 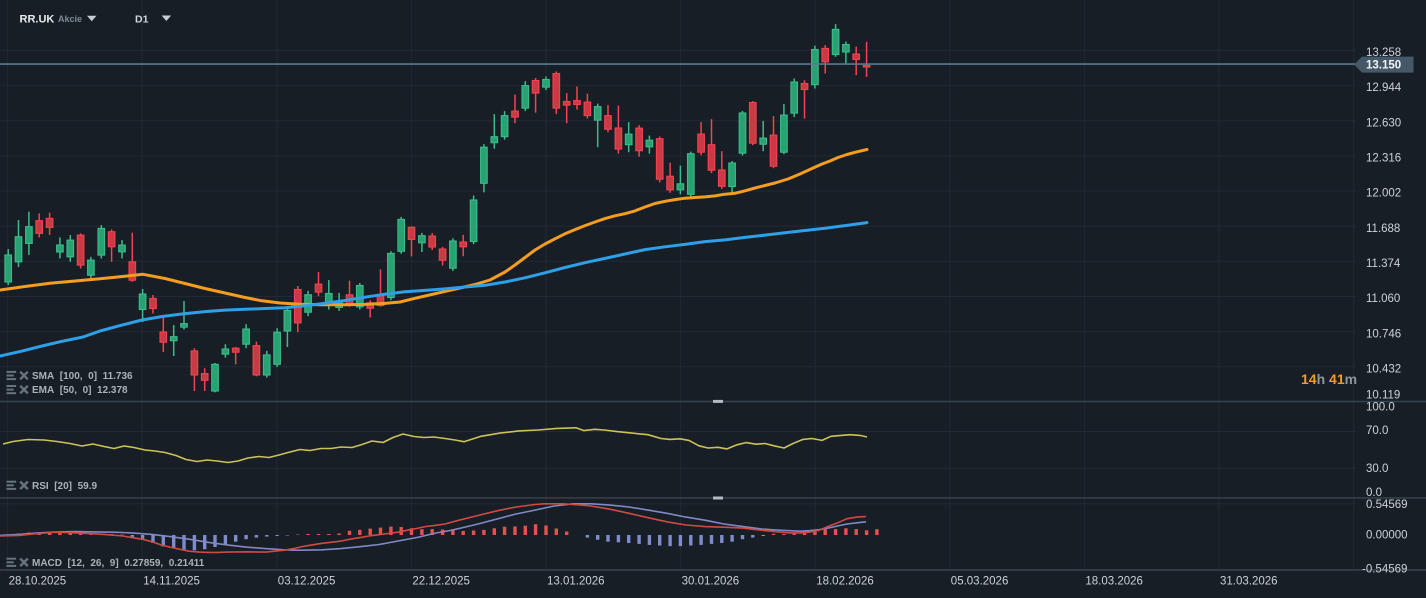 I want to click on svg-text: SMA [100, 0] 11.736, so click(x=82, y=376).